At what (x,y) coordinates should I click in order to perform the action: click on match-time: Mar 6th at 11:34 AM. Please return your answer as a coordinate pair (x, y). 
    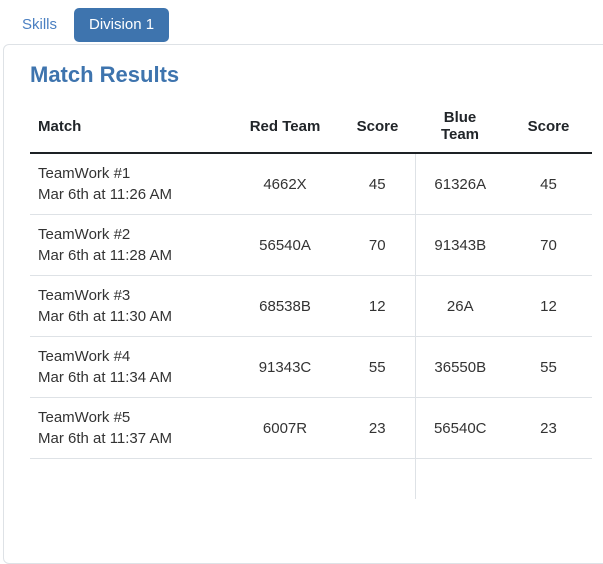
    Looking at the image, I should click on (105, 377).